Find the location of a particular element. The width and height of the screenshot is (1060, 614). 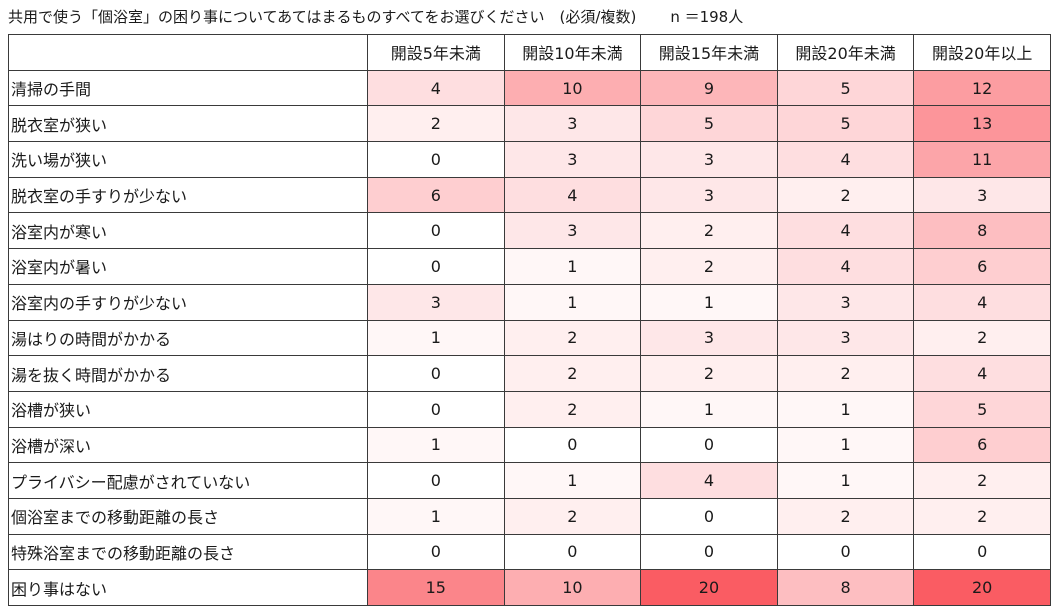

header-row: 開設5年未満 開設10年未満 開設15年未満 開設20年未満 開設20年以上 is located at coordinates (529, 52).